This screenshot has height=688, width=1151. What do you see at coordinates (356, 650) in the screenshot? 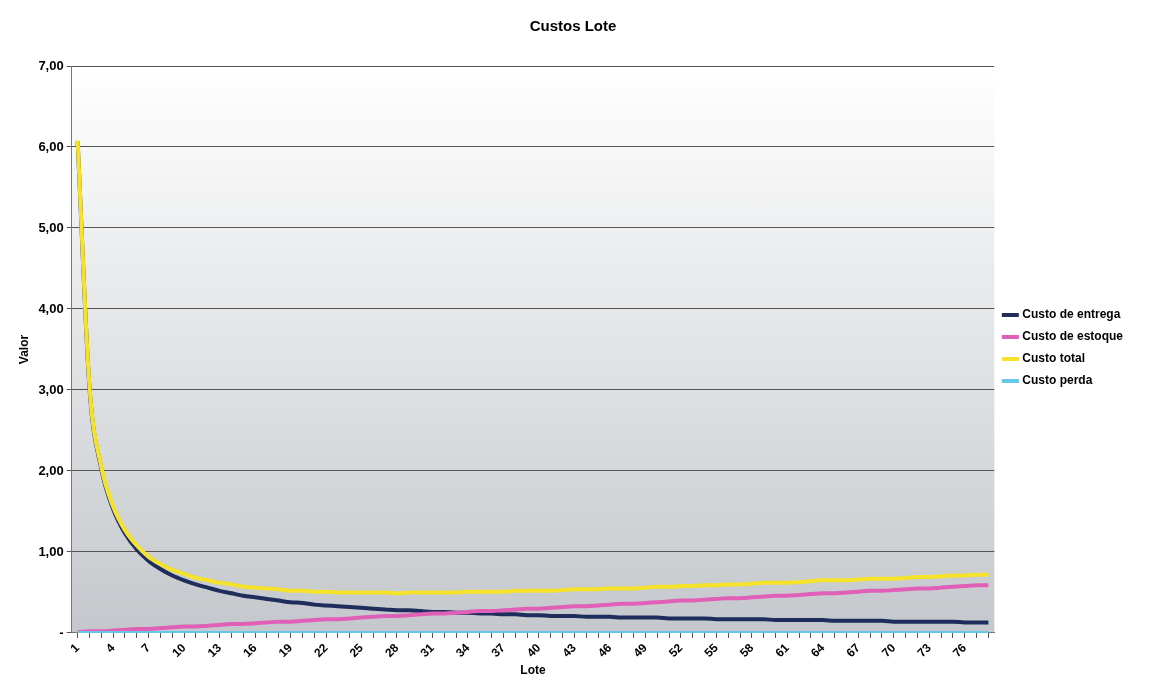
I see `x-tick-label: 25` at bounding box center [356, 650].